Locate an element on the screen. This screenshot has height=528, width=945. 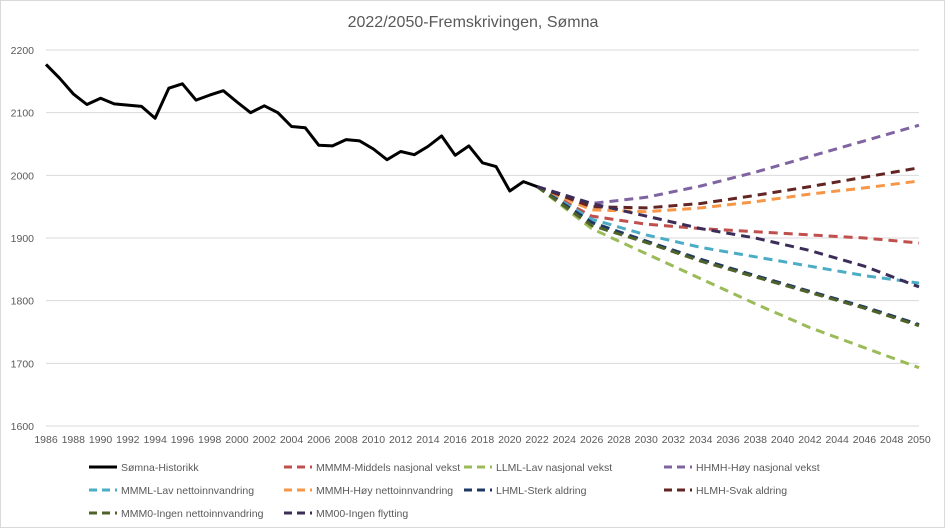
legend-label: HLMH-Svak aldring is located at coordinates (741, 491).